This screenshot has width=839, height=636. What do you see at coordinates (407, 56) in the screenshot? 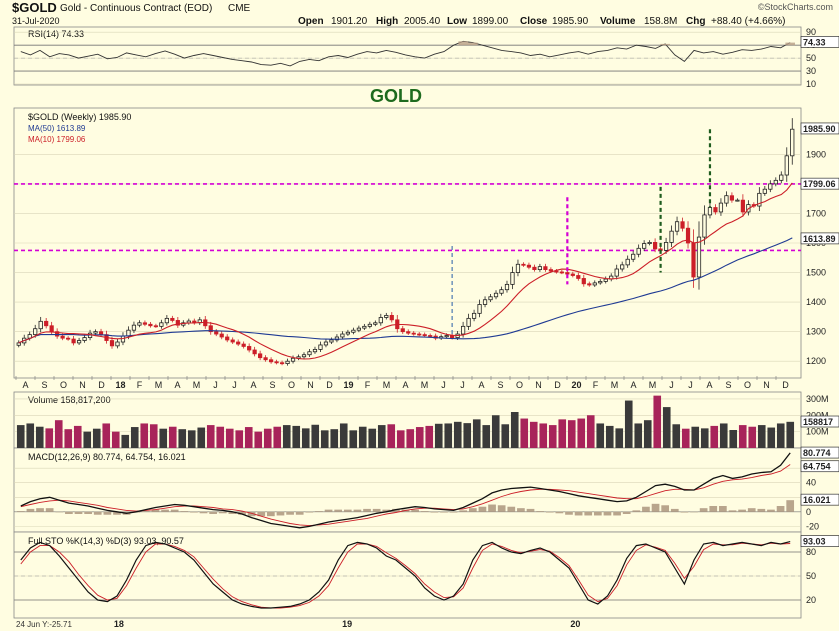
I see `rsi-panel` at bounding box center [407, 56].